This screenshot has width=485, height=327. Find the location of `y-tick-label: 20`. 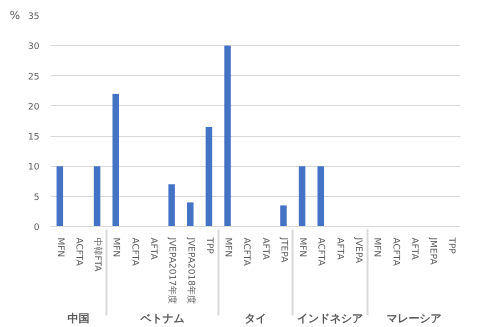

y-tick-label: 20 is located at coordinates (34, 107).